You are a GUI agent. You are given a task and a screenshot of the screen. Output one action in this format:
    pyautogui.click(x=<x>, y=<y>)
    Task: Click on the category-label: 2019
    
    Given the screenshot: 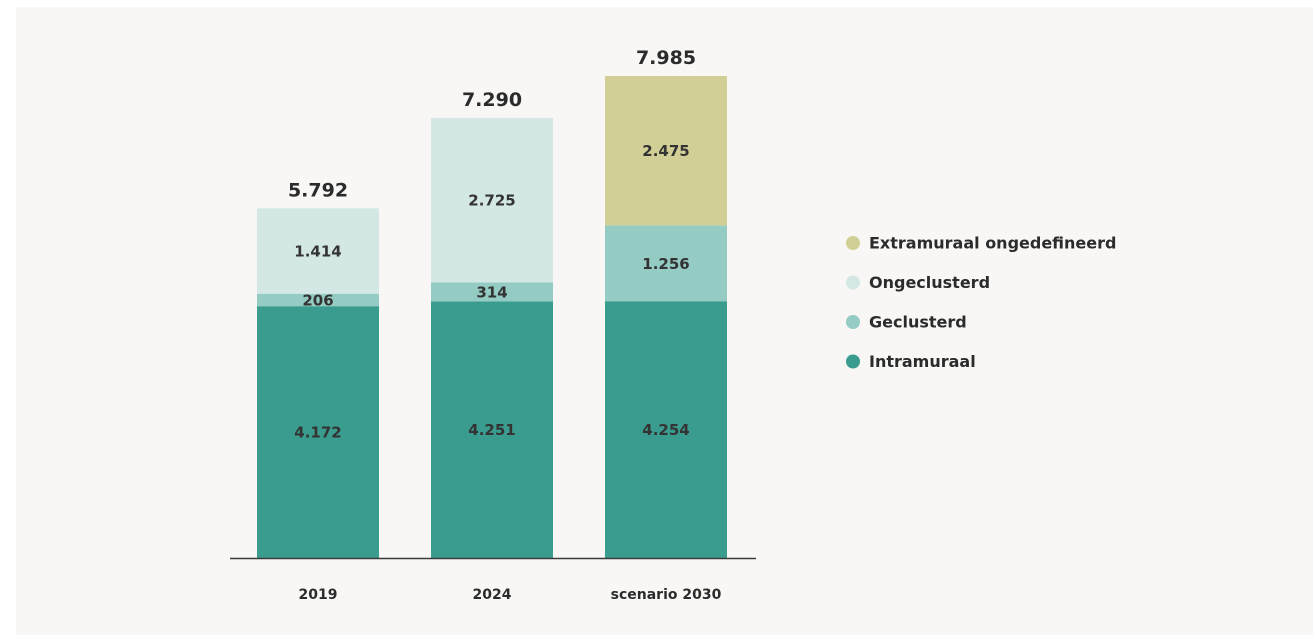 What is the action you would take?
    pyautogui.click(x=318, y=595)
    